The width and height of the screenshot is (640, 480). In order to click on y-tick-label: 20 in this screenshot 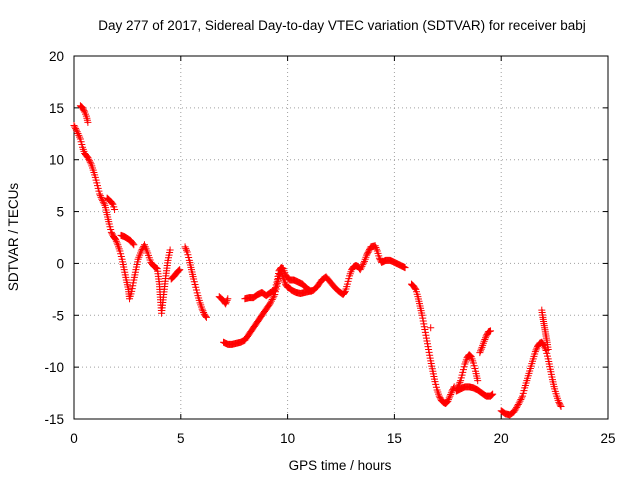, I will do `click(56, 56)`.